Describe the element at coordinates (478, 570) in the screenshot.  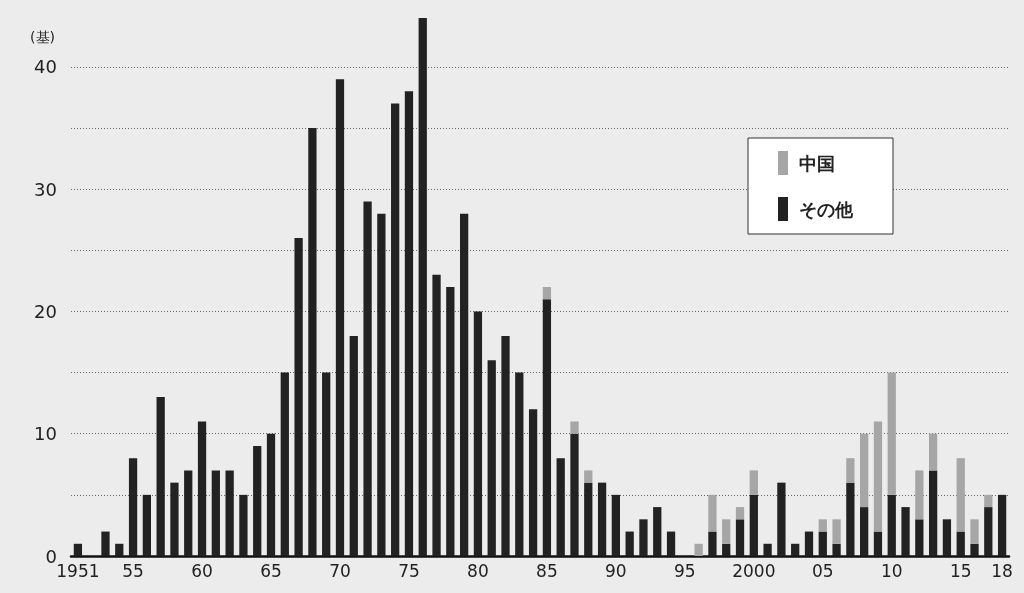
I see `x-tick-label: 80` at that location.